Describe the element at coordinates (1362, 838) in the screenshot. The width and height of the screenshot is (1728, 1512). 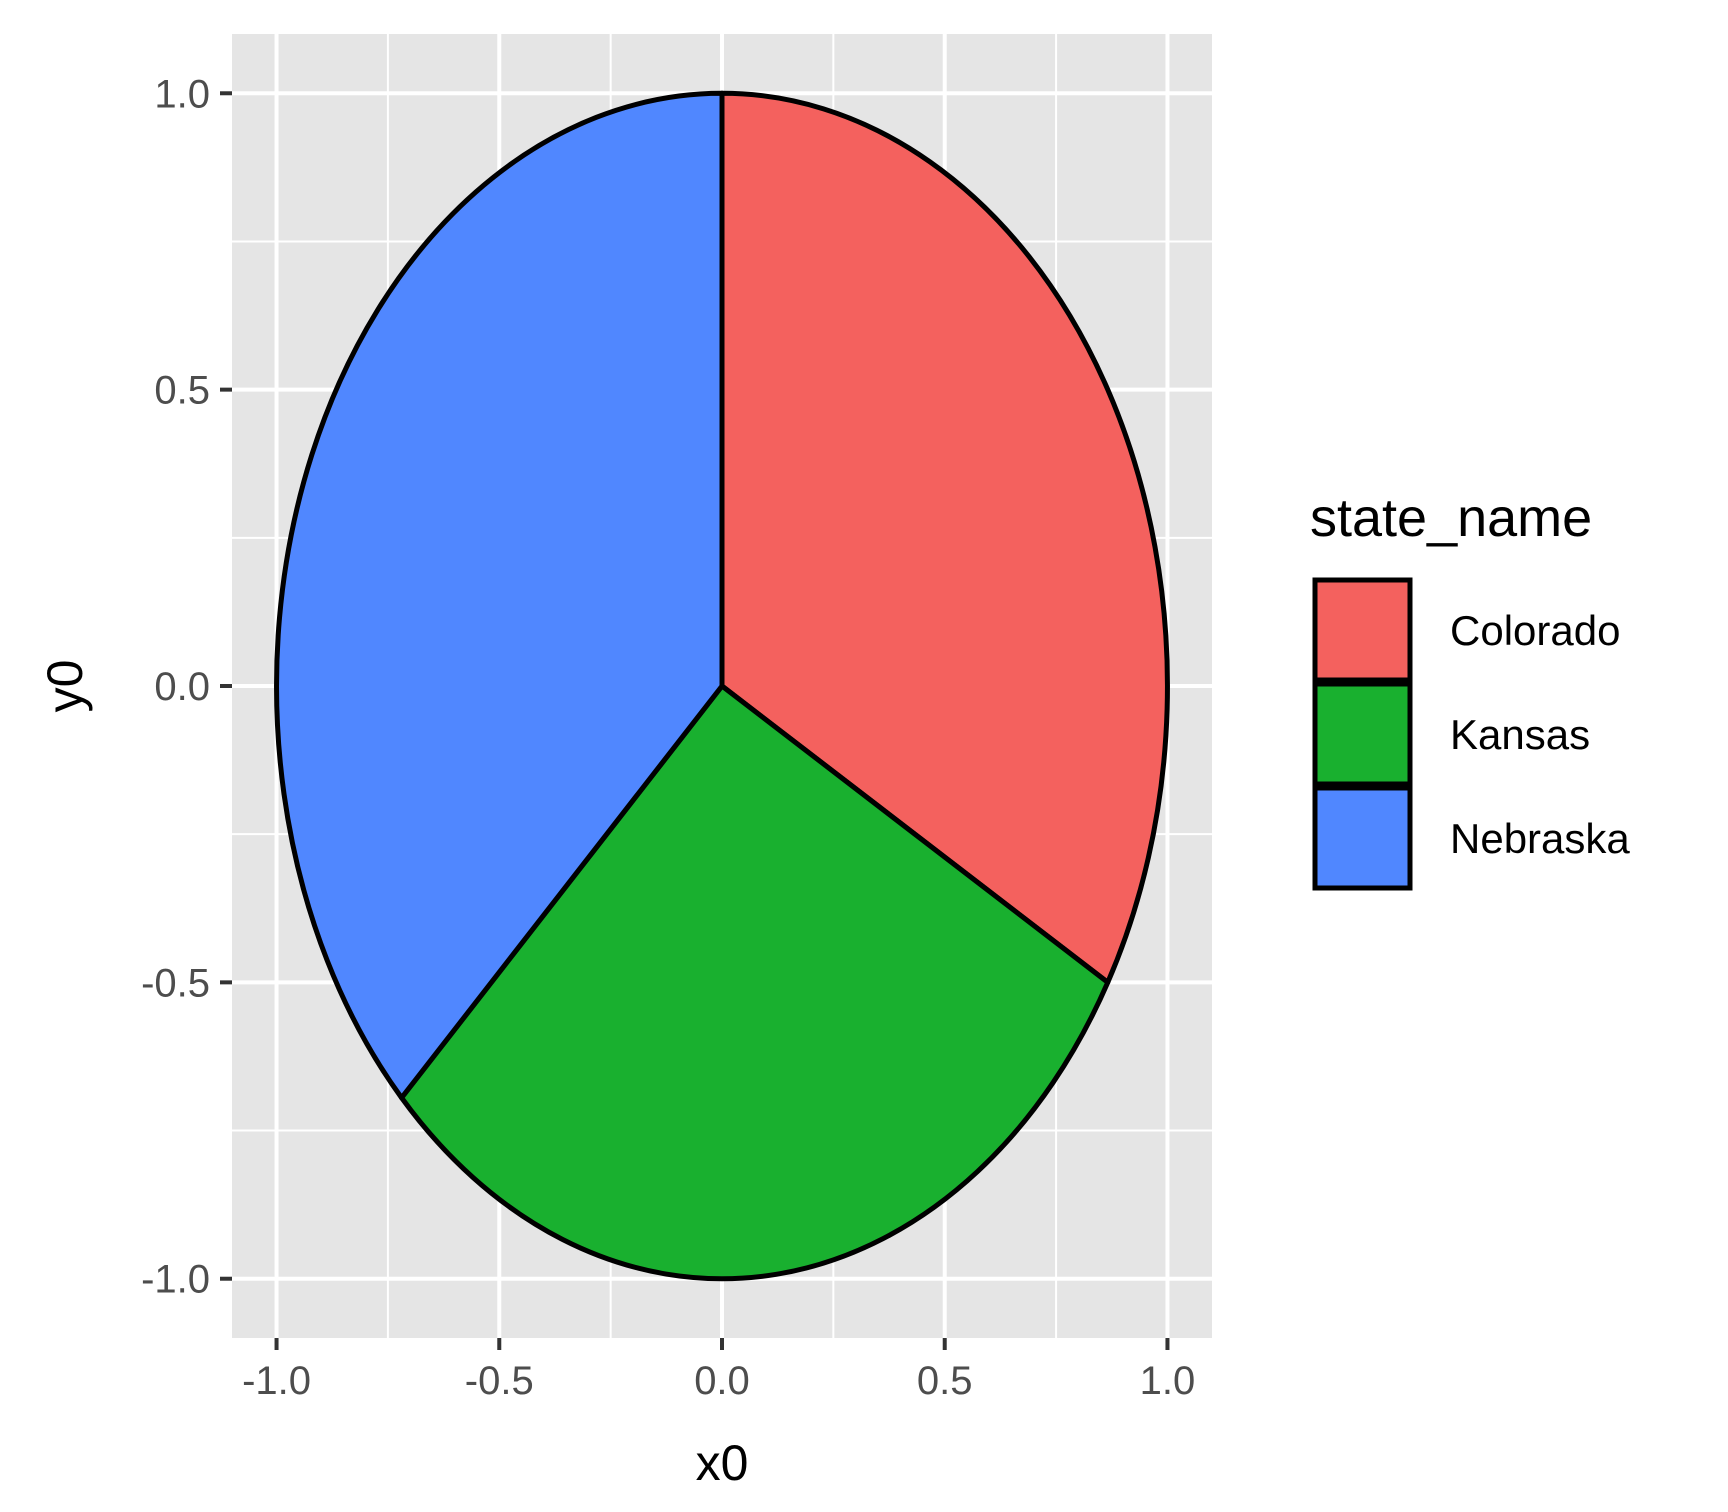
I see `legend-key-nebraska` at that location.